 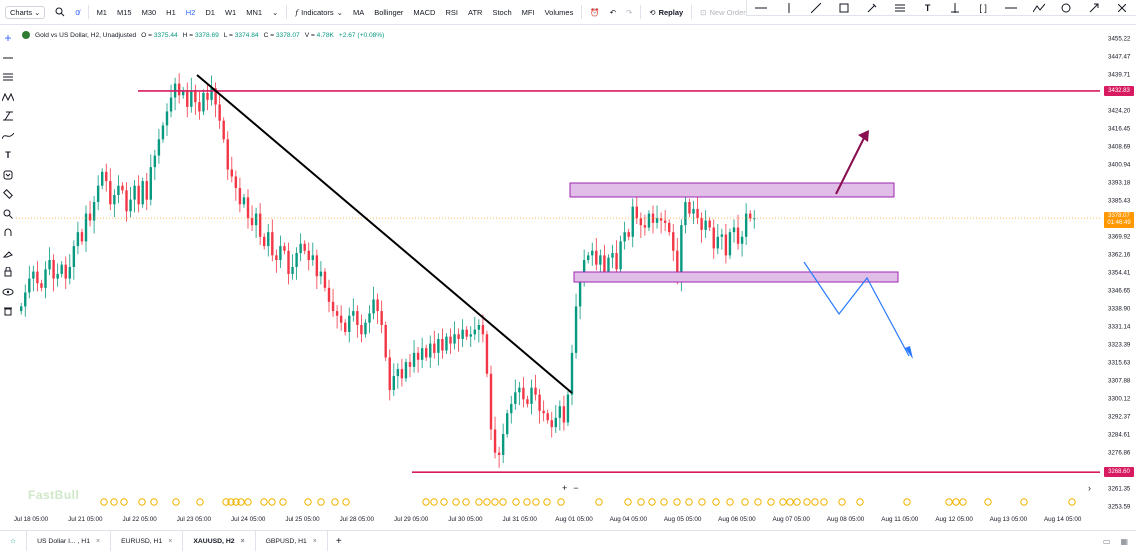 What do you see at coordinates (230, 12) in the screenshot?
I see `interval-w1-button: W1` at bounding box center [230, 12].